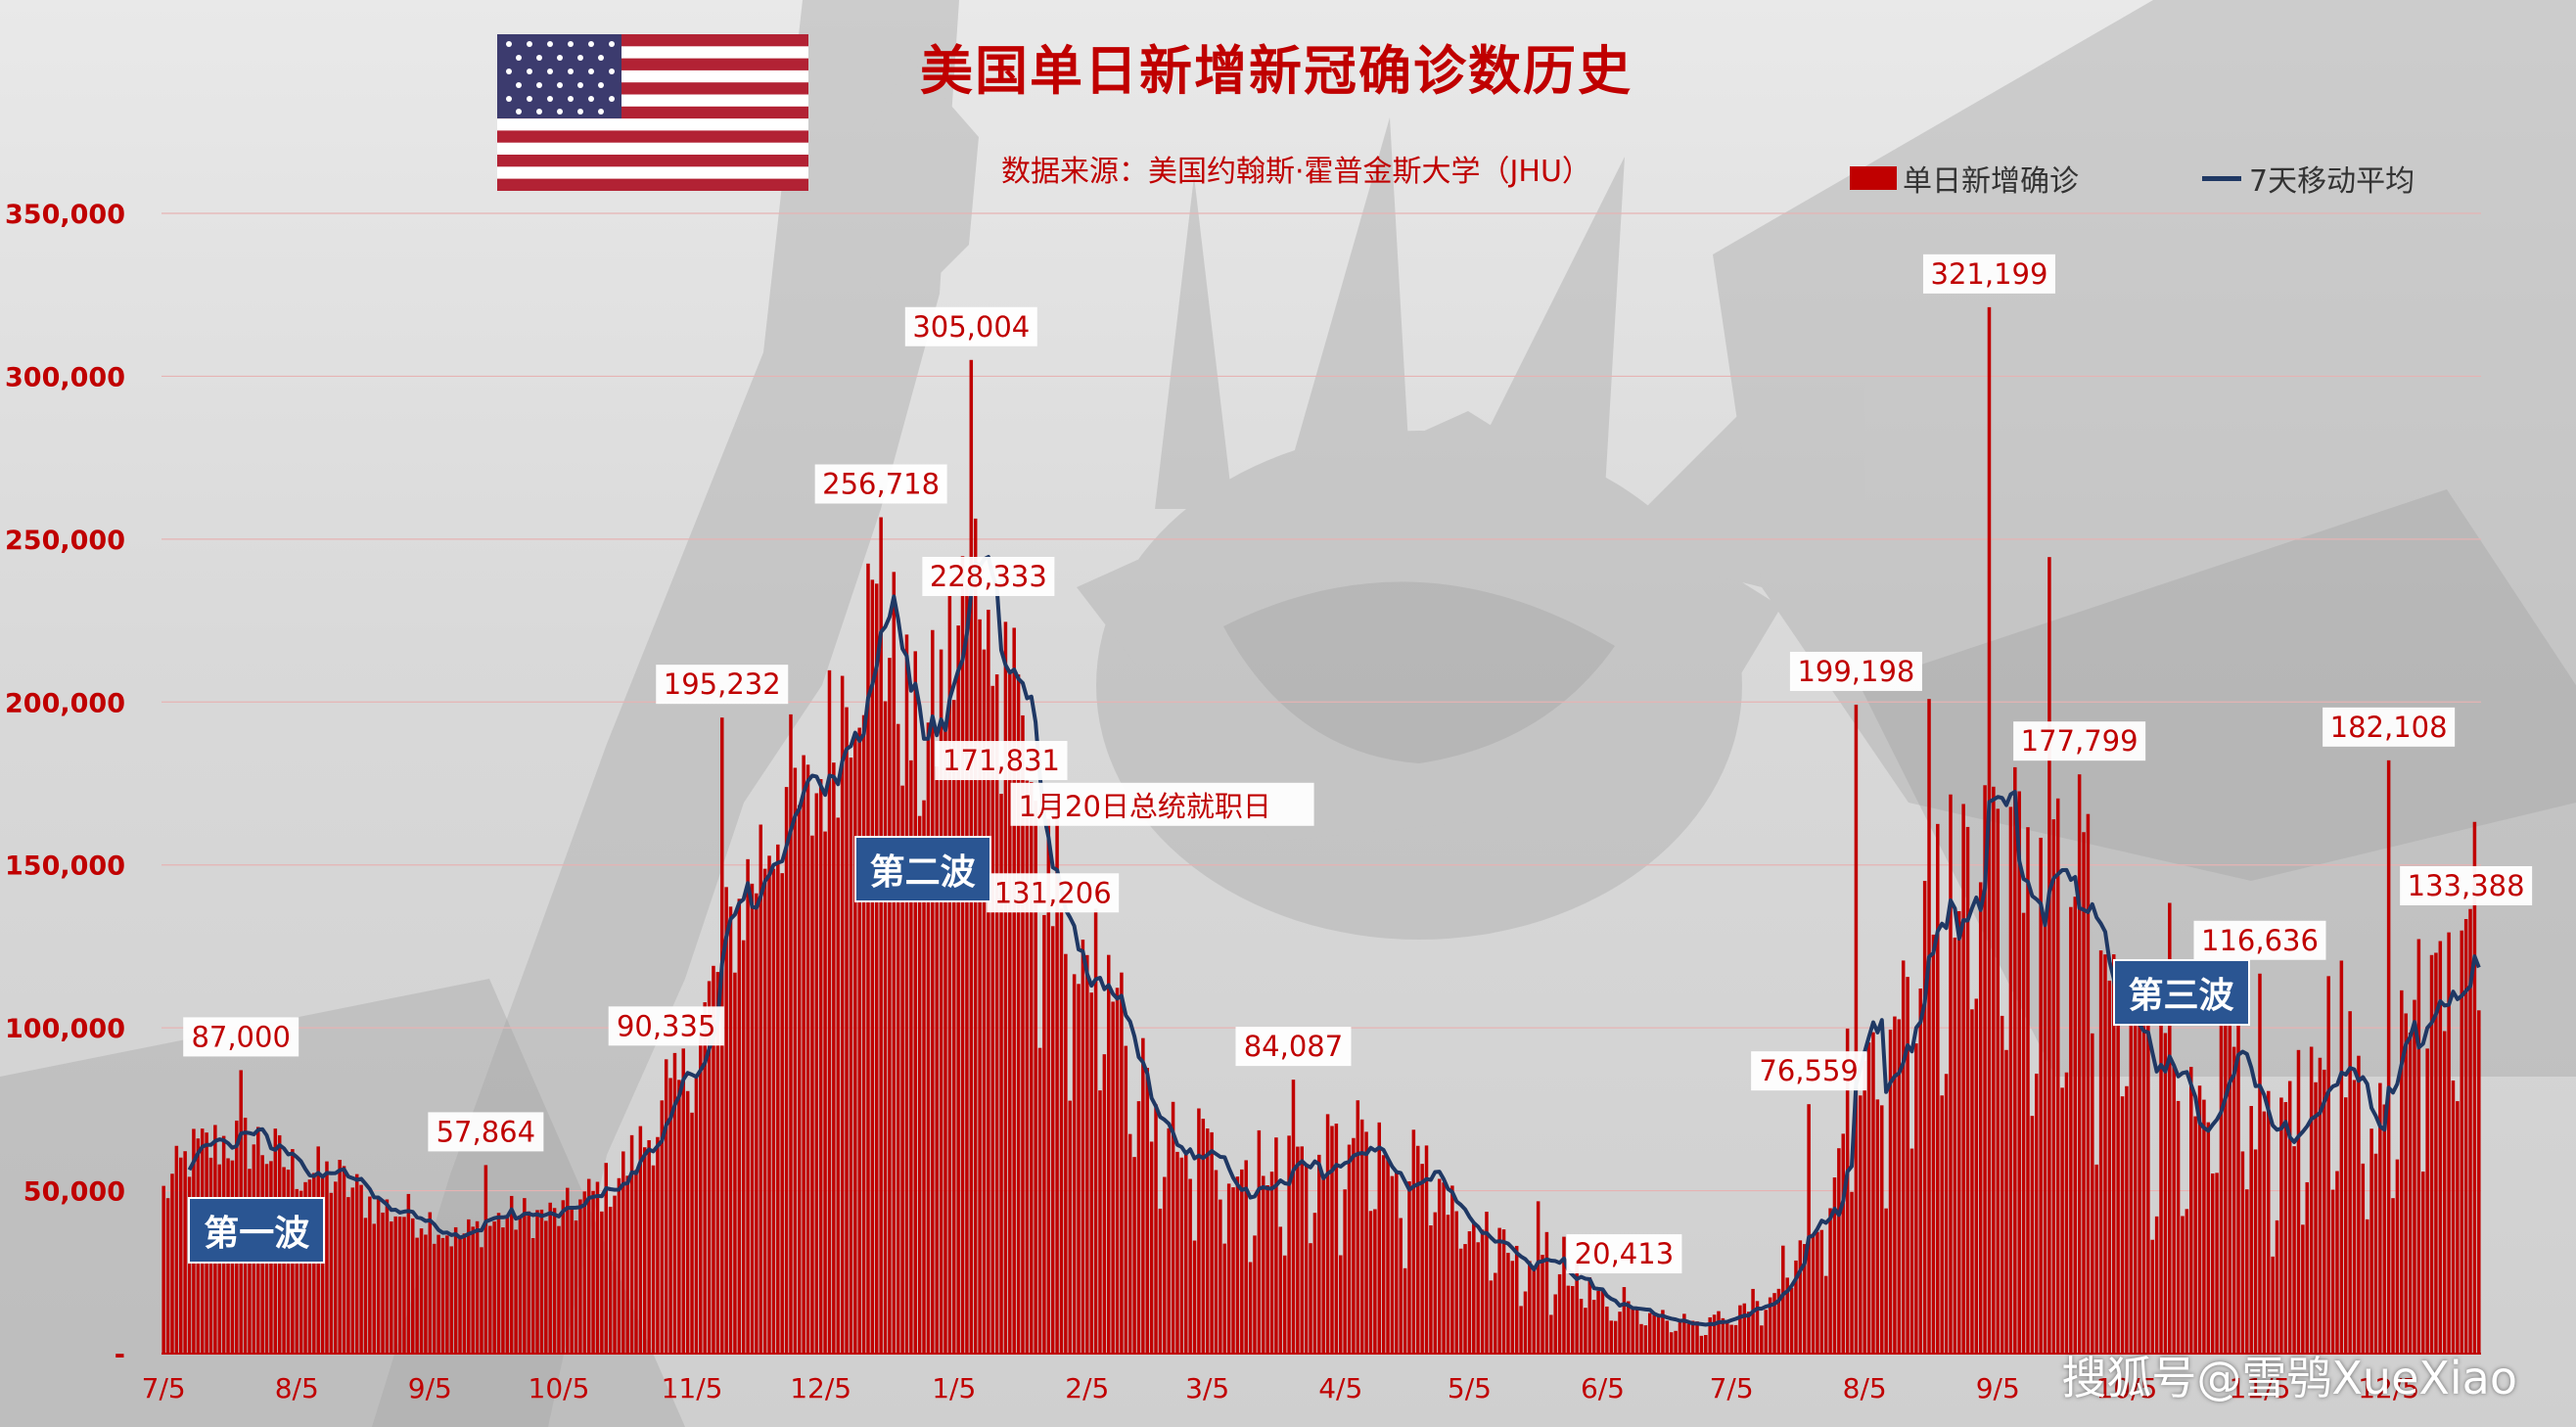  What do you see at coordinates (2126, 1388) in the screenshot?
I see `x-tick-label: 10/5` at bounding box center [2126, 1388].